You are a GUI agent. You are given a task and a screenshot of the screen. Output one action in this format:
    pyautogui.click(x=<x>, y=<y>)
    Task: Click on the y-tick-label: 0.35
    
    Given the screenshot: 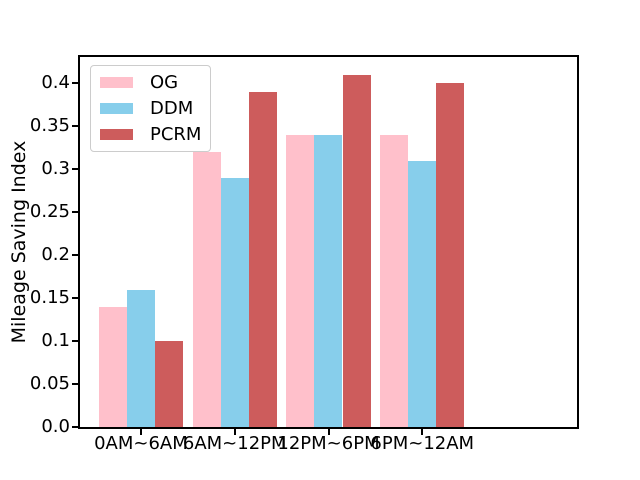 What is the action you would take?
    pyautogui.click(x=49, y=126)
    